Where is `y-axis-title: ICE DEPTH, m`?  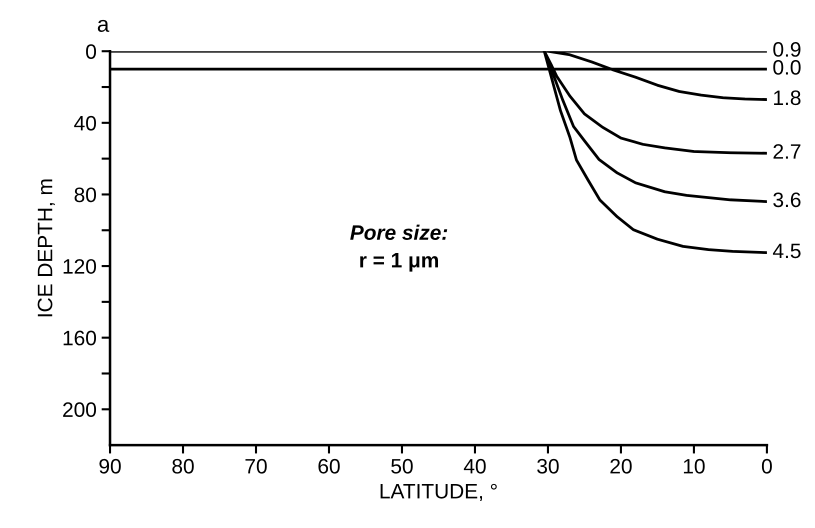 y-axis-title: ICE DEPTH, m is located at coordinates (46, 248).